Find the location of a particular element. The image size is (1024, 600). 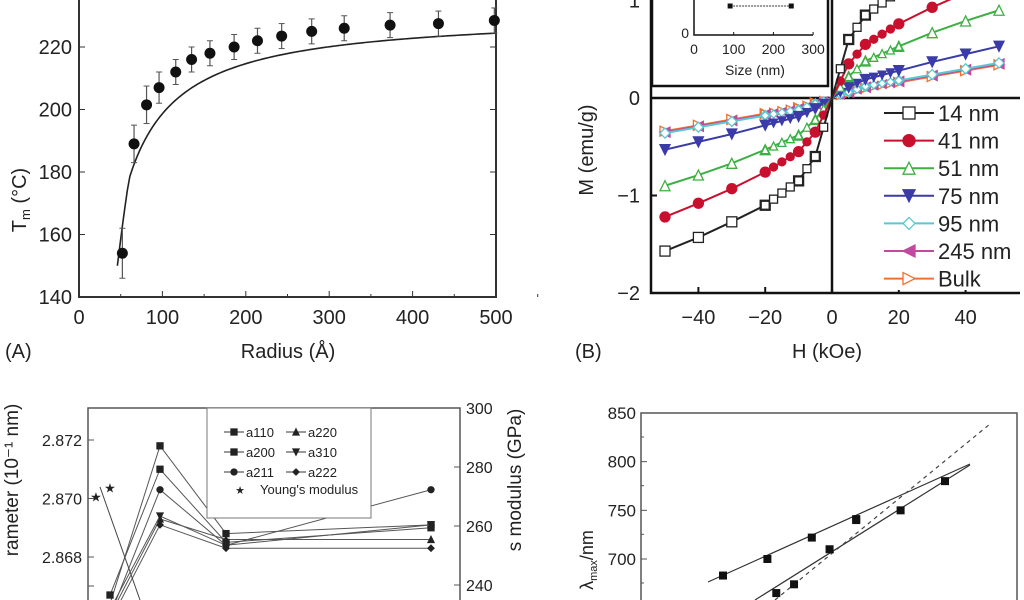

x-tick-label: 40 is located at coordinates (965, 318).